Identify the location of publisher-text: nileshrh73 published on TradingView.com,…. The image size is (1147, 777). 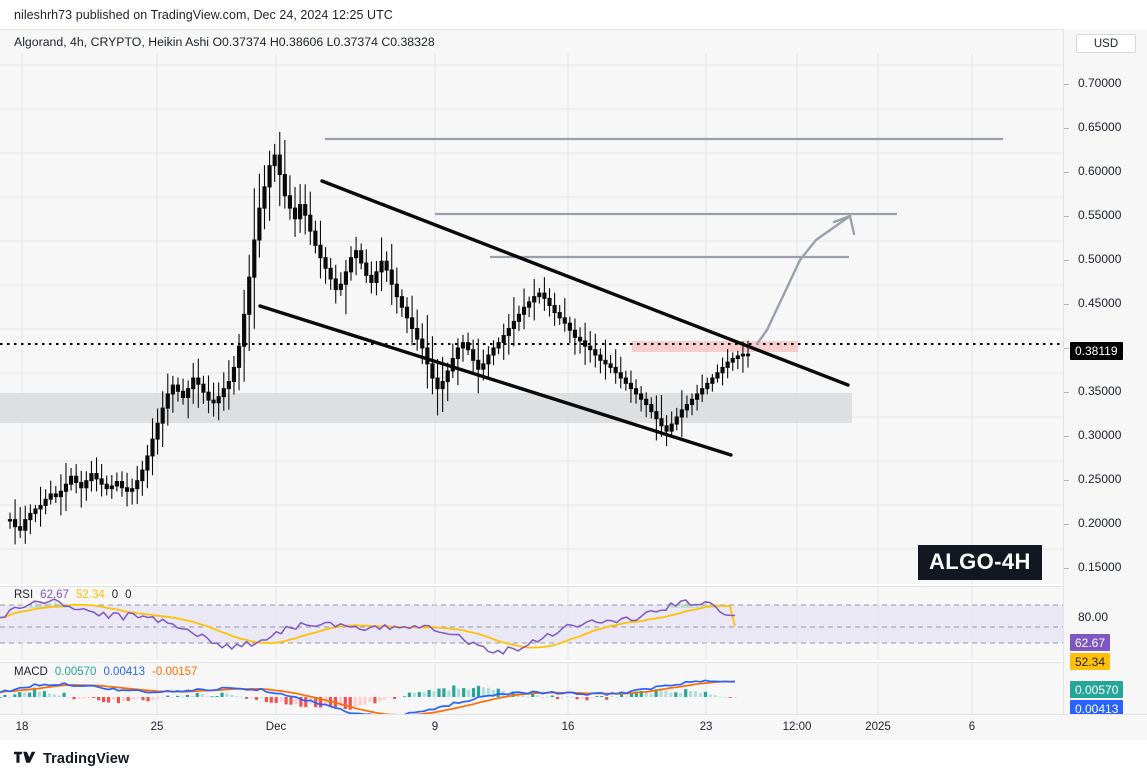
(203, 14).